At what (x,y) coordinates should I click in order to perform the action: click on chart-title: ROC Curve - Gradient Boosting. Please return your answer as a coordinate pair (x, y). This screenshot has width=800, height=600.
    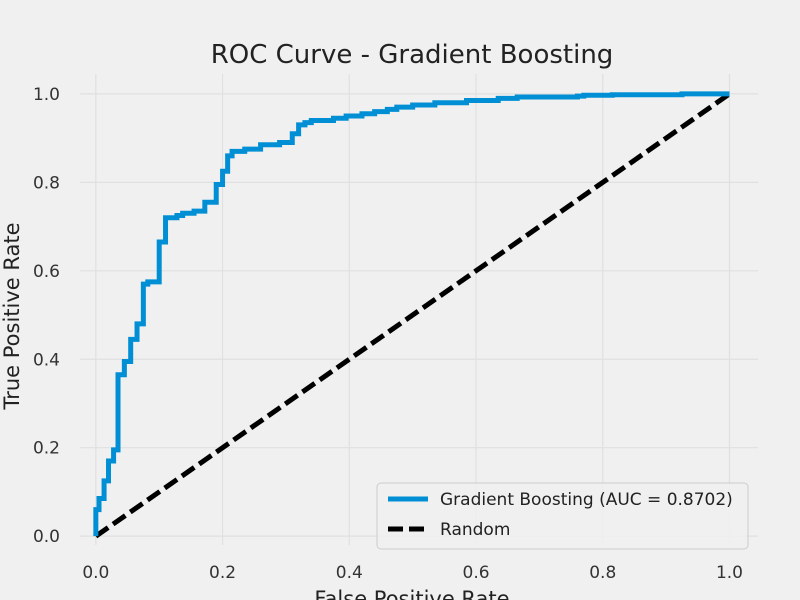
    Looking at the image, I should click on (412, 55).